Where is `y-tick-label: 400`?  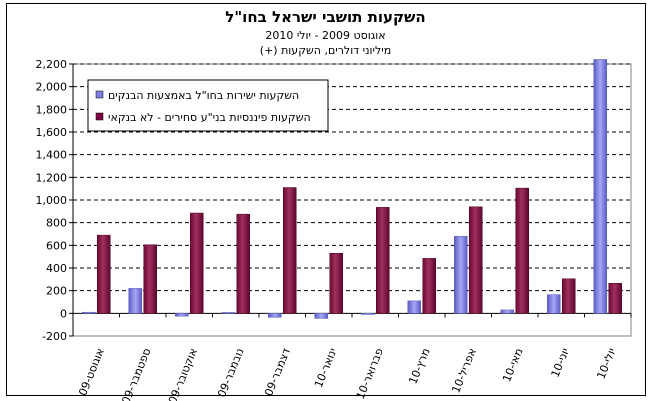
y-tick-label: 400 is located at coordinates (56, 268).